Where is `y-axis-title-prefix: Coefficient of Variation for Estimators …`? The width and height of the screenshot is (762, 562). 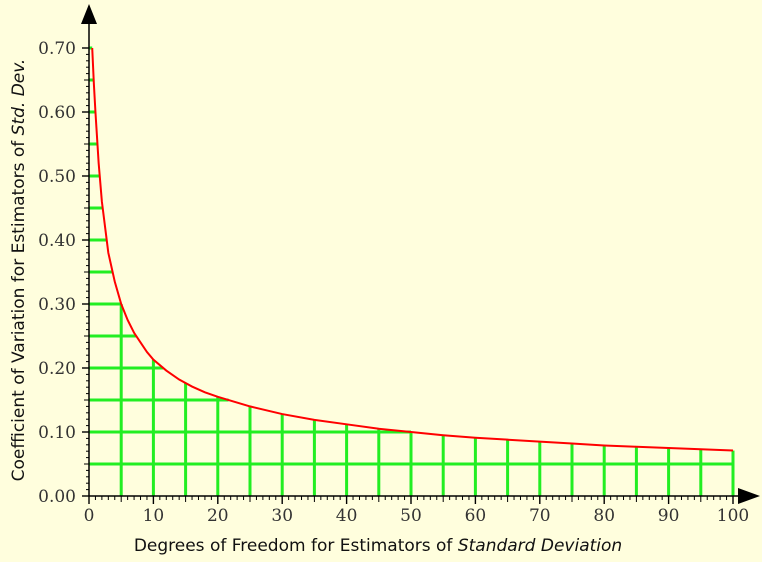
y-axis-title-prefix: Coefficient of Variation for Estimators … is located at coordinates (19, 308).